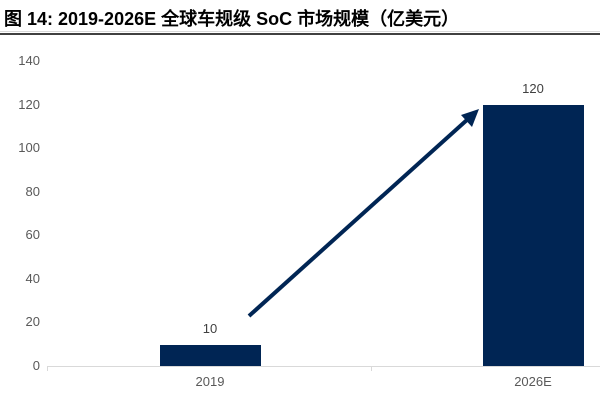 The height and width of the screenshot is (400, 600). I want to click on title-divider-light, so click(300, 31).